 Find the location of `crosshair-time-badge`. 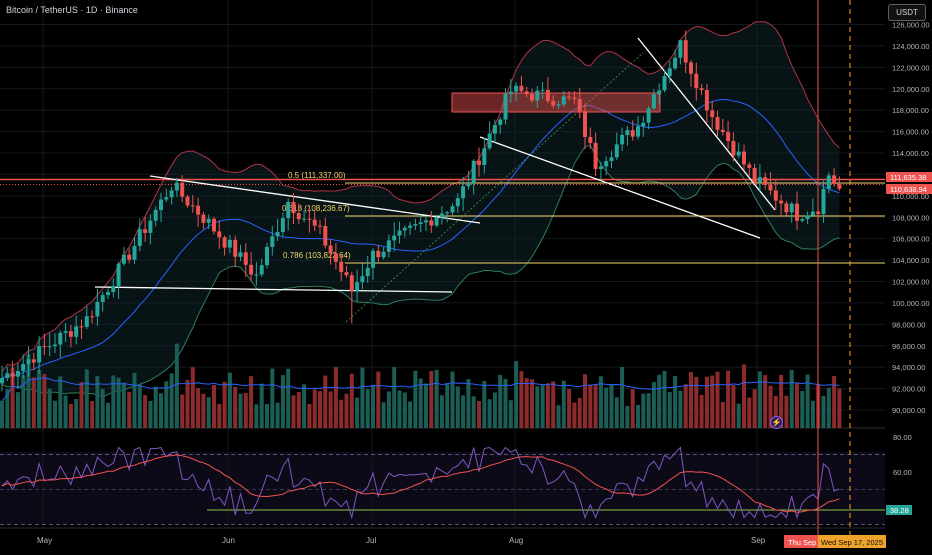

crosshair-time-badge is located at coordinates (801, 541).